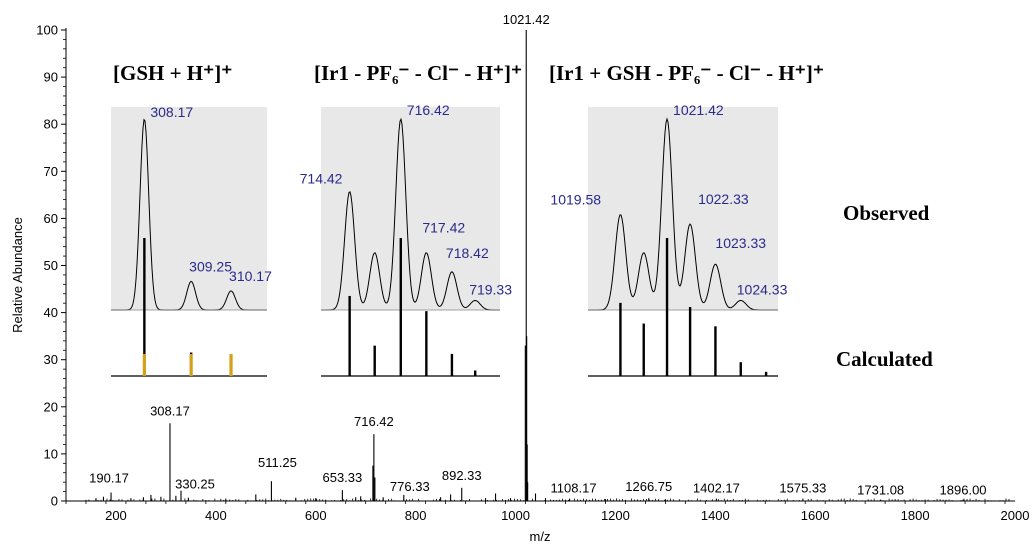 The image size is (1033, 546). I want to click on inset-peak-label: 714.42, so click(321, 179).